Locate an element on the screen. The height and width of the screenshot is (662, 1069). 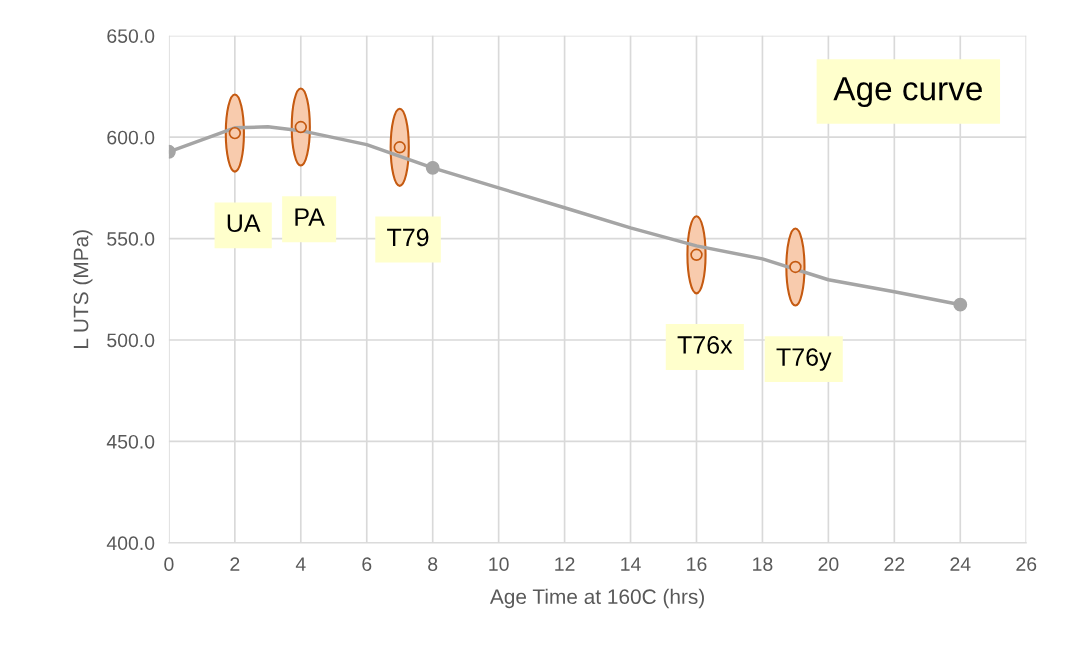
x-tick-label: 18 is located at coordinates (763, 564).